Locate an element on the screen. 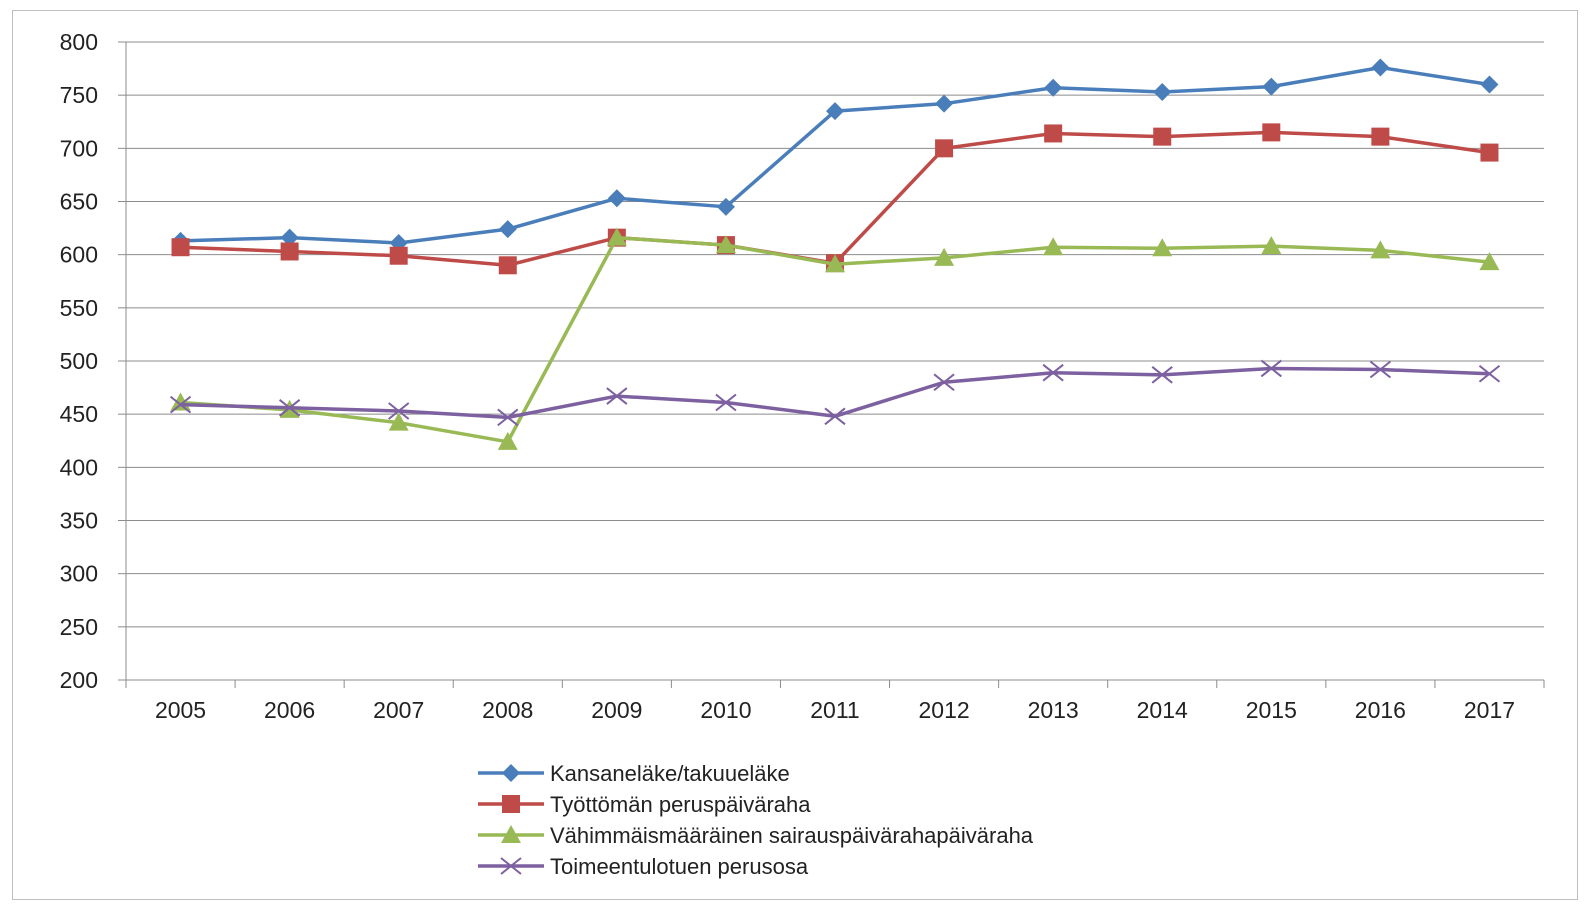 Image resolution: width=1592 pixels, height=910 pixels. legend-item: Kansaneläke/takuueläke is located at coordinates (634, 773).